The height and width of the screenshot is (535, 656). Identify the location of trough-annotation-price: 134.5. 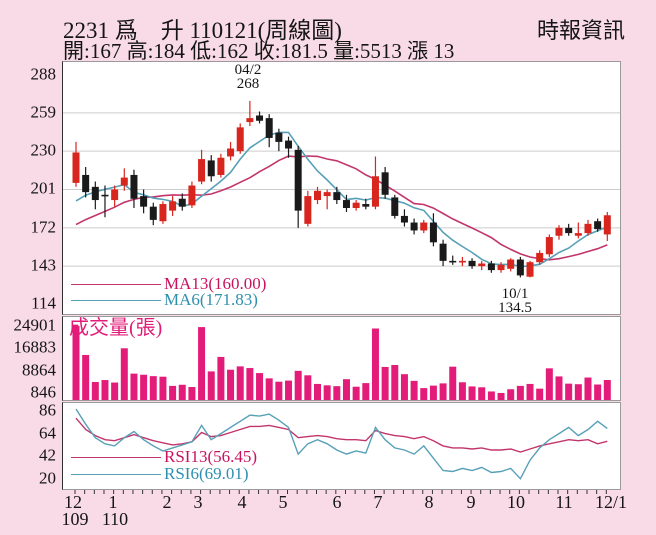
(515, 308).